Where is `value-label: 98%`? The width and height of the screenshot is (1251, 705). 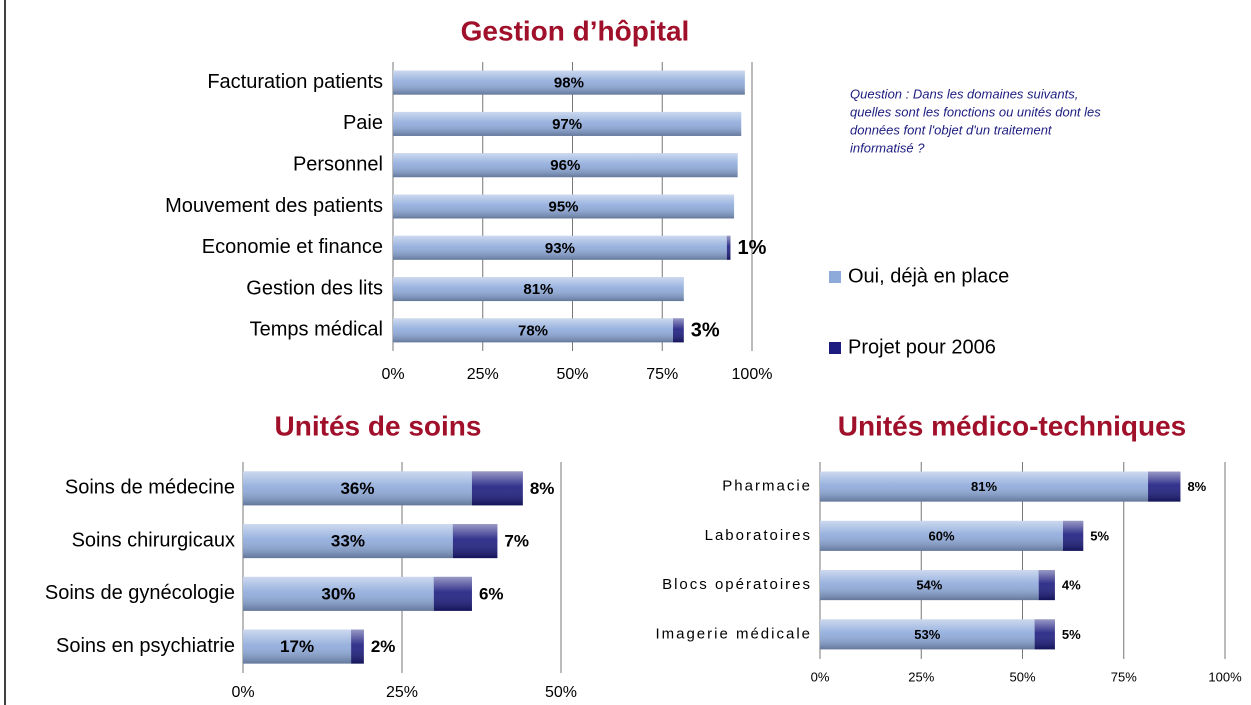 value-label: 98% is located at coordinates (569, 83).